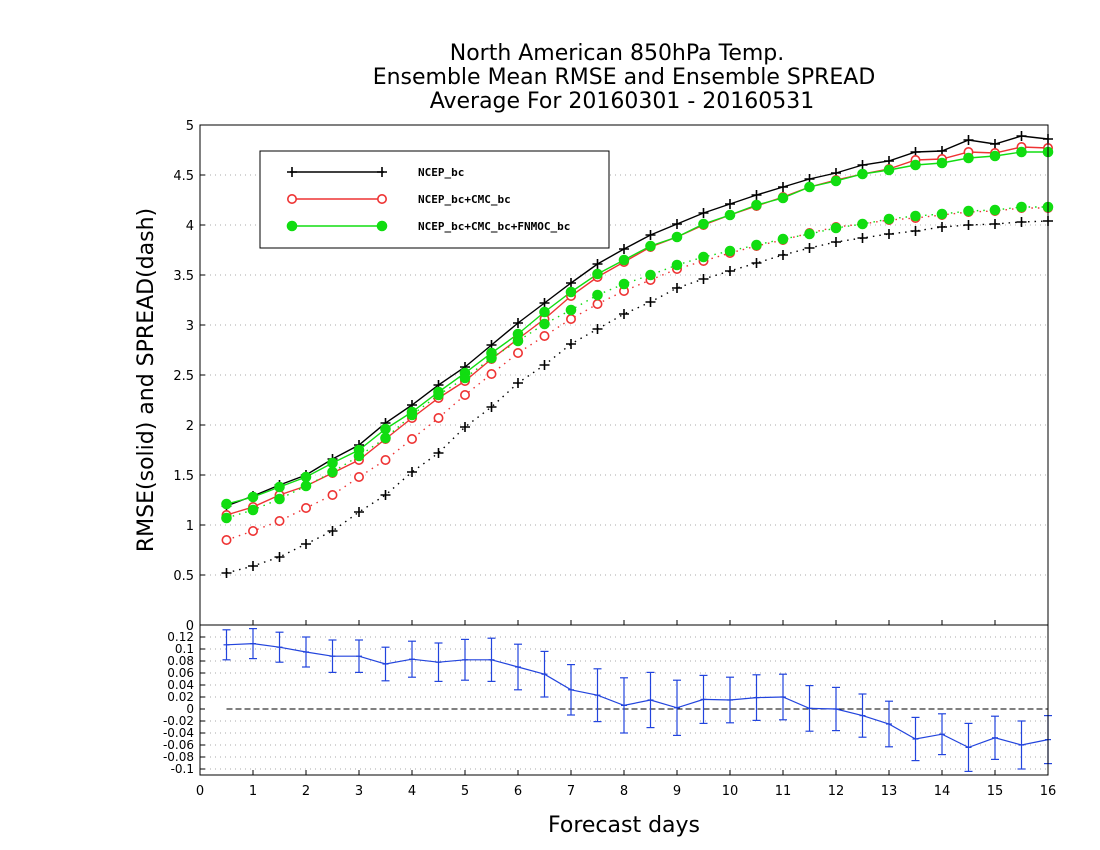 This screenshot has height=850, width=1100. Describe the element at coordinates (292, 226) in the screenshot. I see `legend-marker-a-2-point` at that location.